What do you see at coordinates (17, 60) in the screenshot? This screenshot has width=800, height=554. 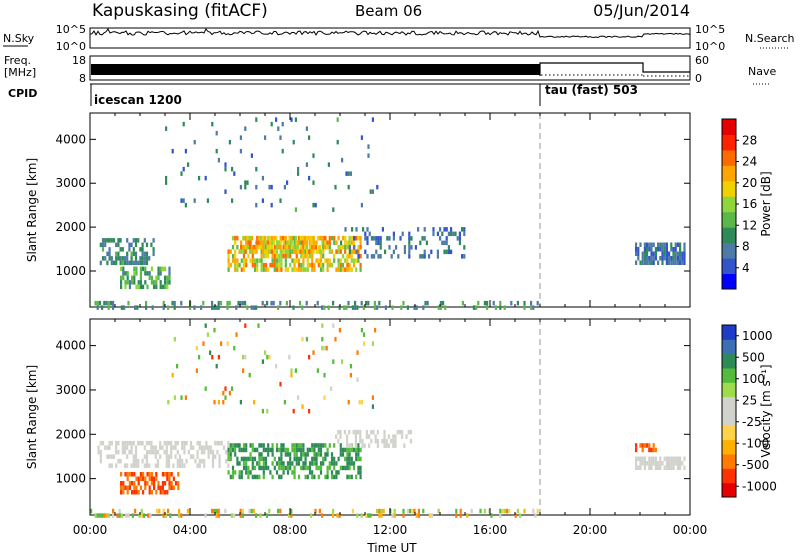 I see `freq-label-line1: Freq.` at bounding box center [17, 60].